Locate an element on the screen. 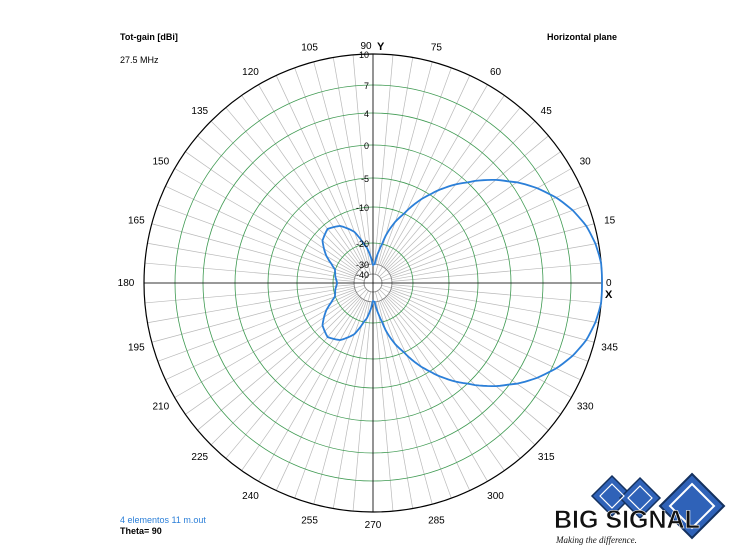  angle-tick-label: 60 is located at coordinates (496, 72).